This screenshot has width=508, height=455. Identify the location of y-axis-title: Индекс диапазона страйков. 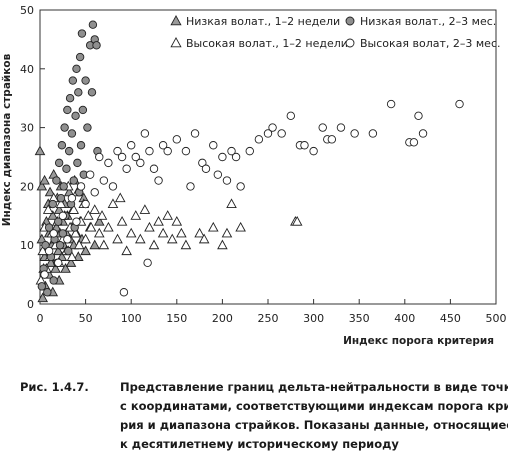
(7, 139).